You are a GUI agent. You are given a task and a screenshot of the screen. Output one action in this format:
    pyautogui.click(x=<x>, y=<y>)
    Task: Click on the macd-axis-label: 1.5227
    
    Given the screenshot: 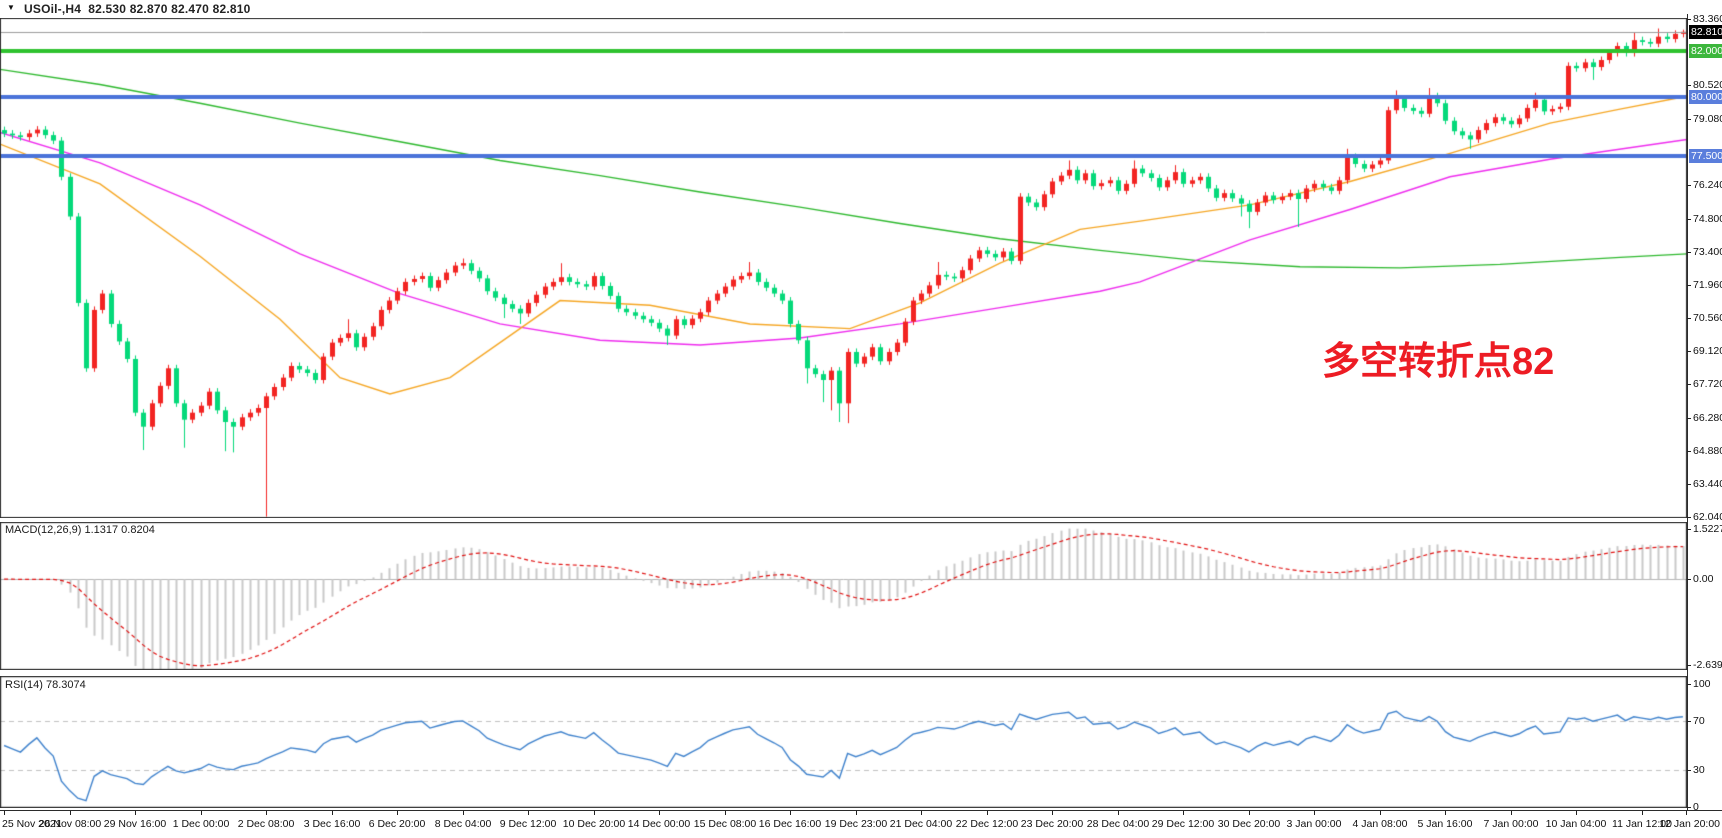 What is the action you would take?
    pyautogui.click(x=1707, y=529)
    